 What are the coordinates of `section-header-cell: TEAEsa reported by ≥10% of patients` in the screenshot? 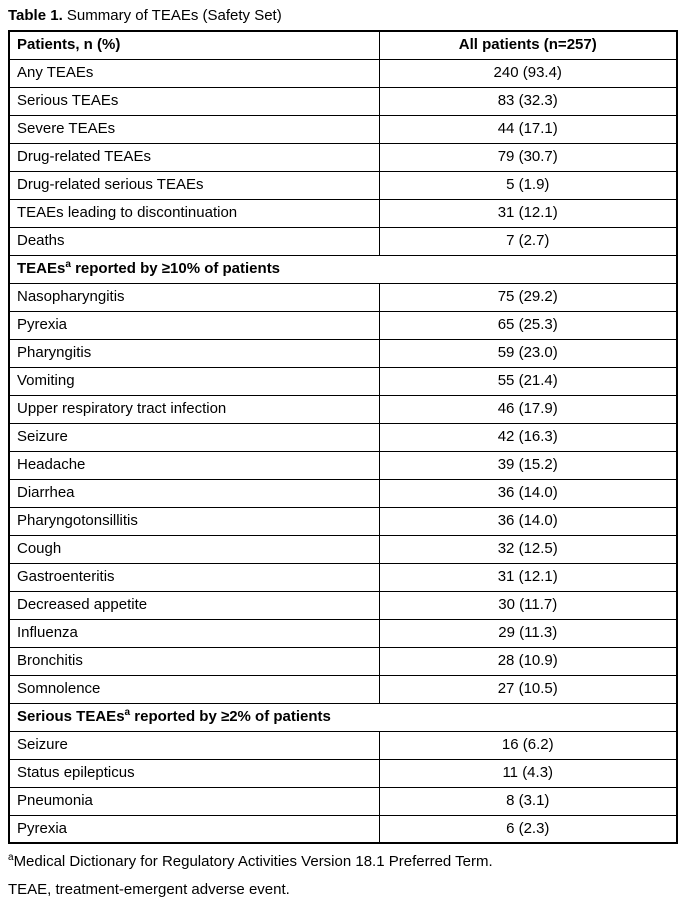 It's located at (343, 269).